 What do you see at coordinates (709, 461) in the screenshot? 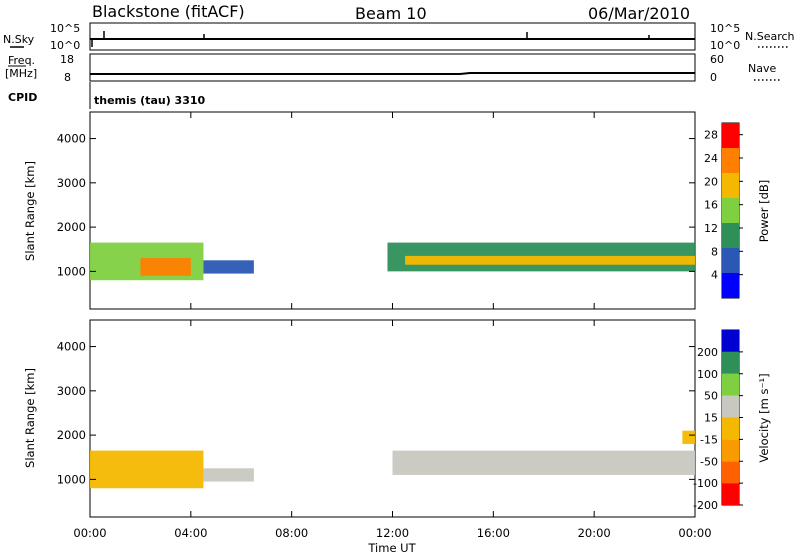
I see `velocity-colorbar-tick-label: -50` at bounding box center [709, 461].